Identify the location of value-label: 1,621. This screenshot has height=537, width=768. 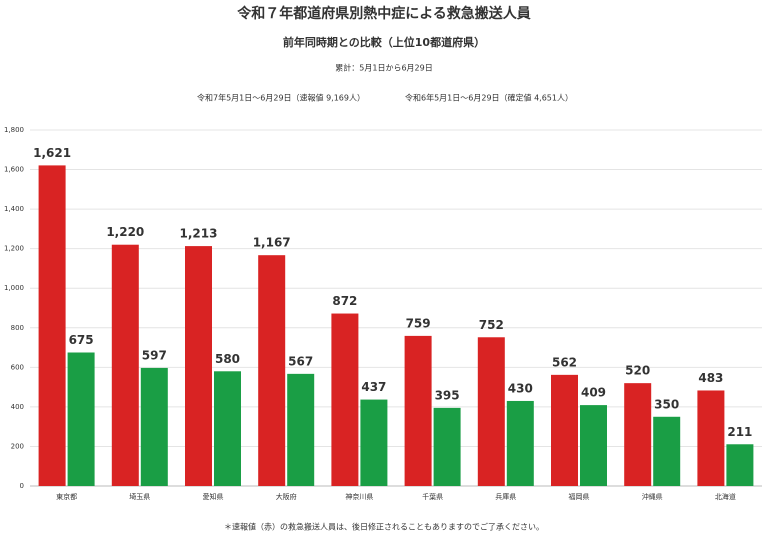
(52, 153).